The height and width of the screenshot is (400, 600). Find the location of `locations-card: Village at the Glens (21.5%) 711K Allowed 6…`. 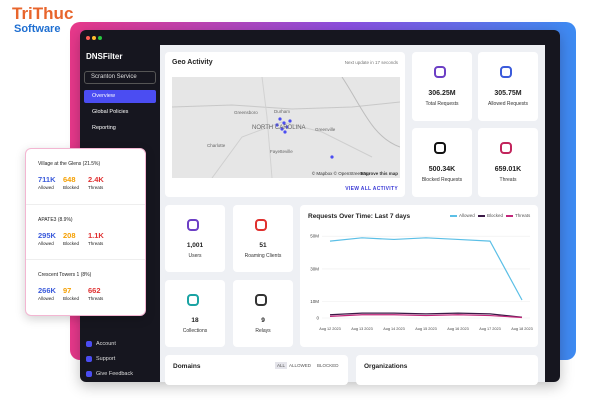

locations-card: Village at the Glens (21.5%) 711K Allowed 6… is located at coordinates (85, 232).